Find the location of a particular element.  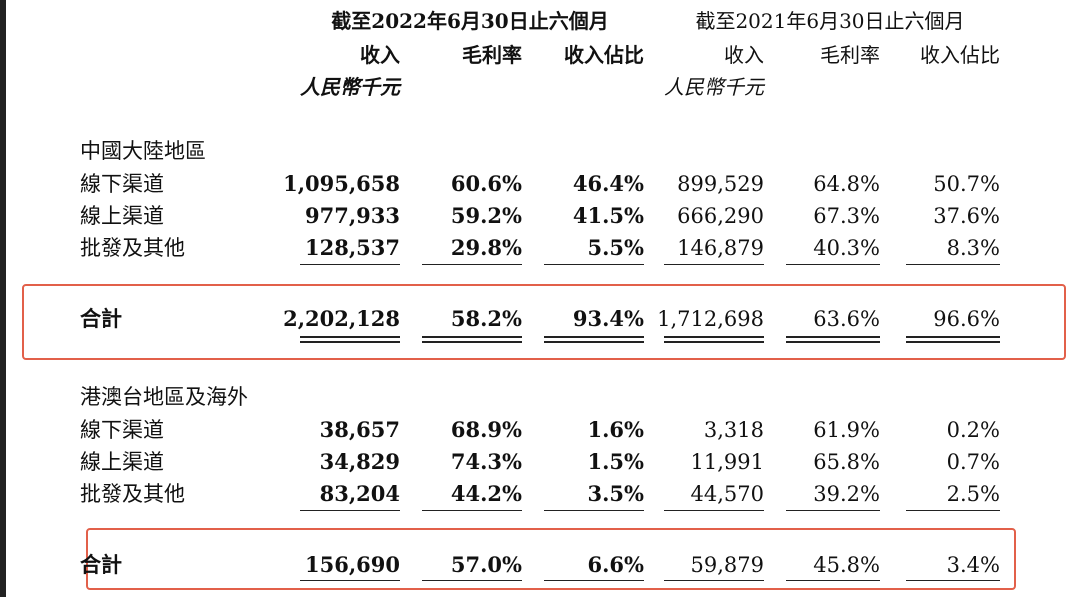

total-share-2021: 96.6% is located at coordinates (966, 319).